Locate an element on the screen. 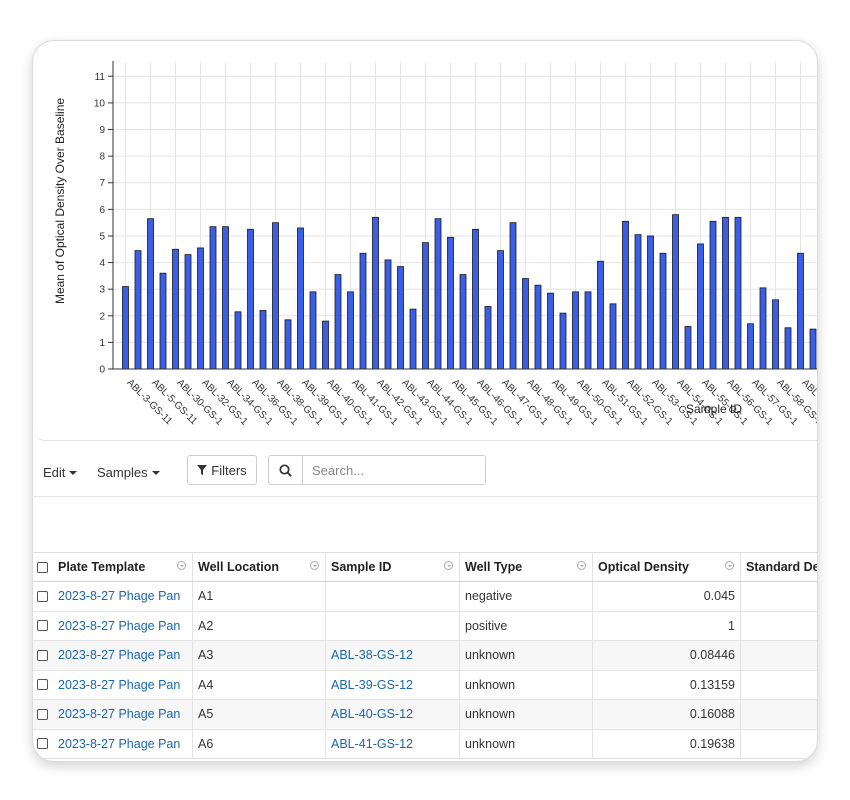 The height and width of the screenshot is (800, 850). sample-id-cell is located at coordinates (393, 596).